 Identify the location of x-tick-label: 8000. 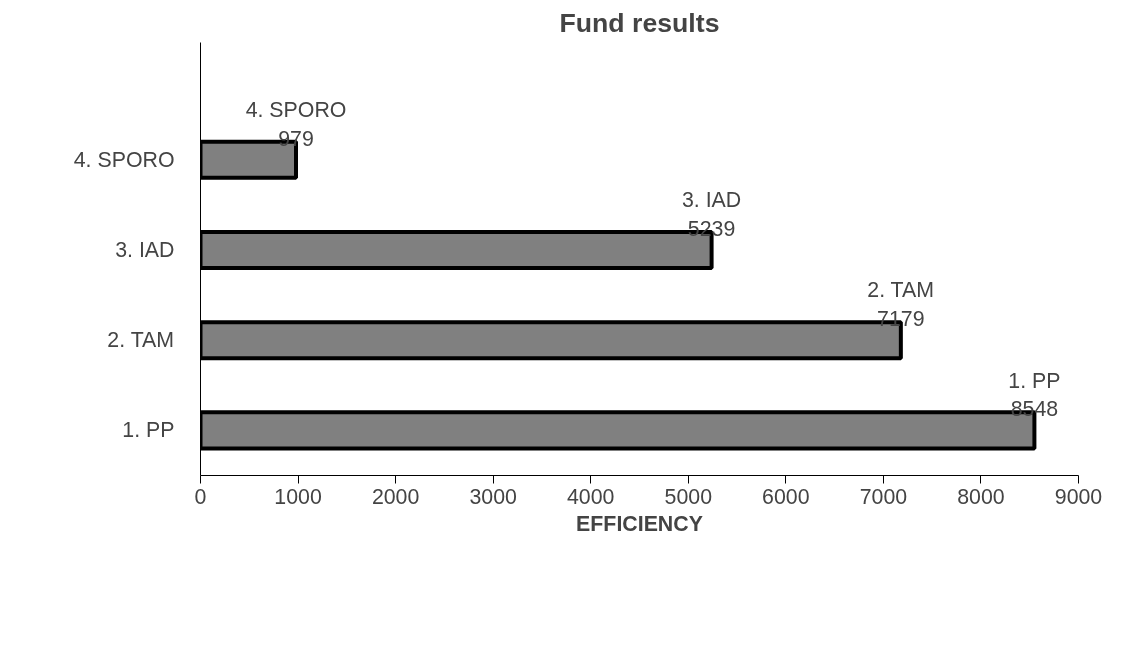
(981, 496).